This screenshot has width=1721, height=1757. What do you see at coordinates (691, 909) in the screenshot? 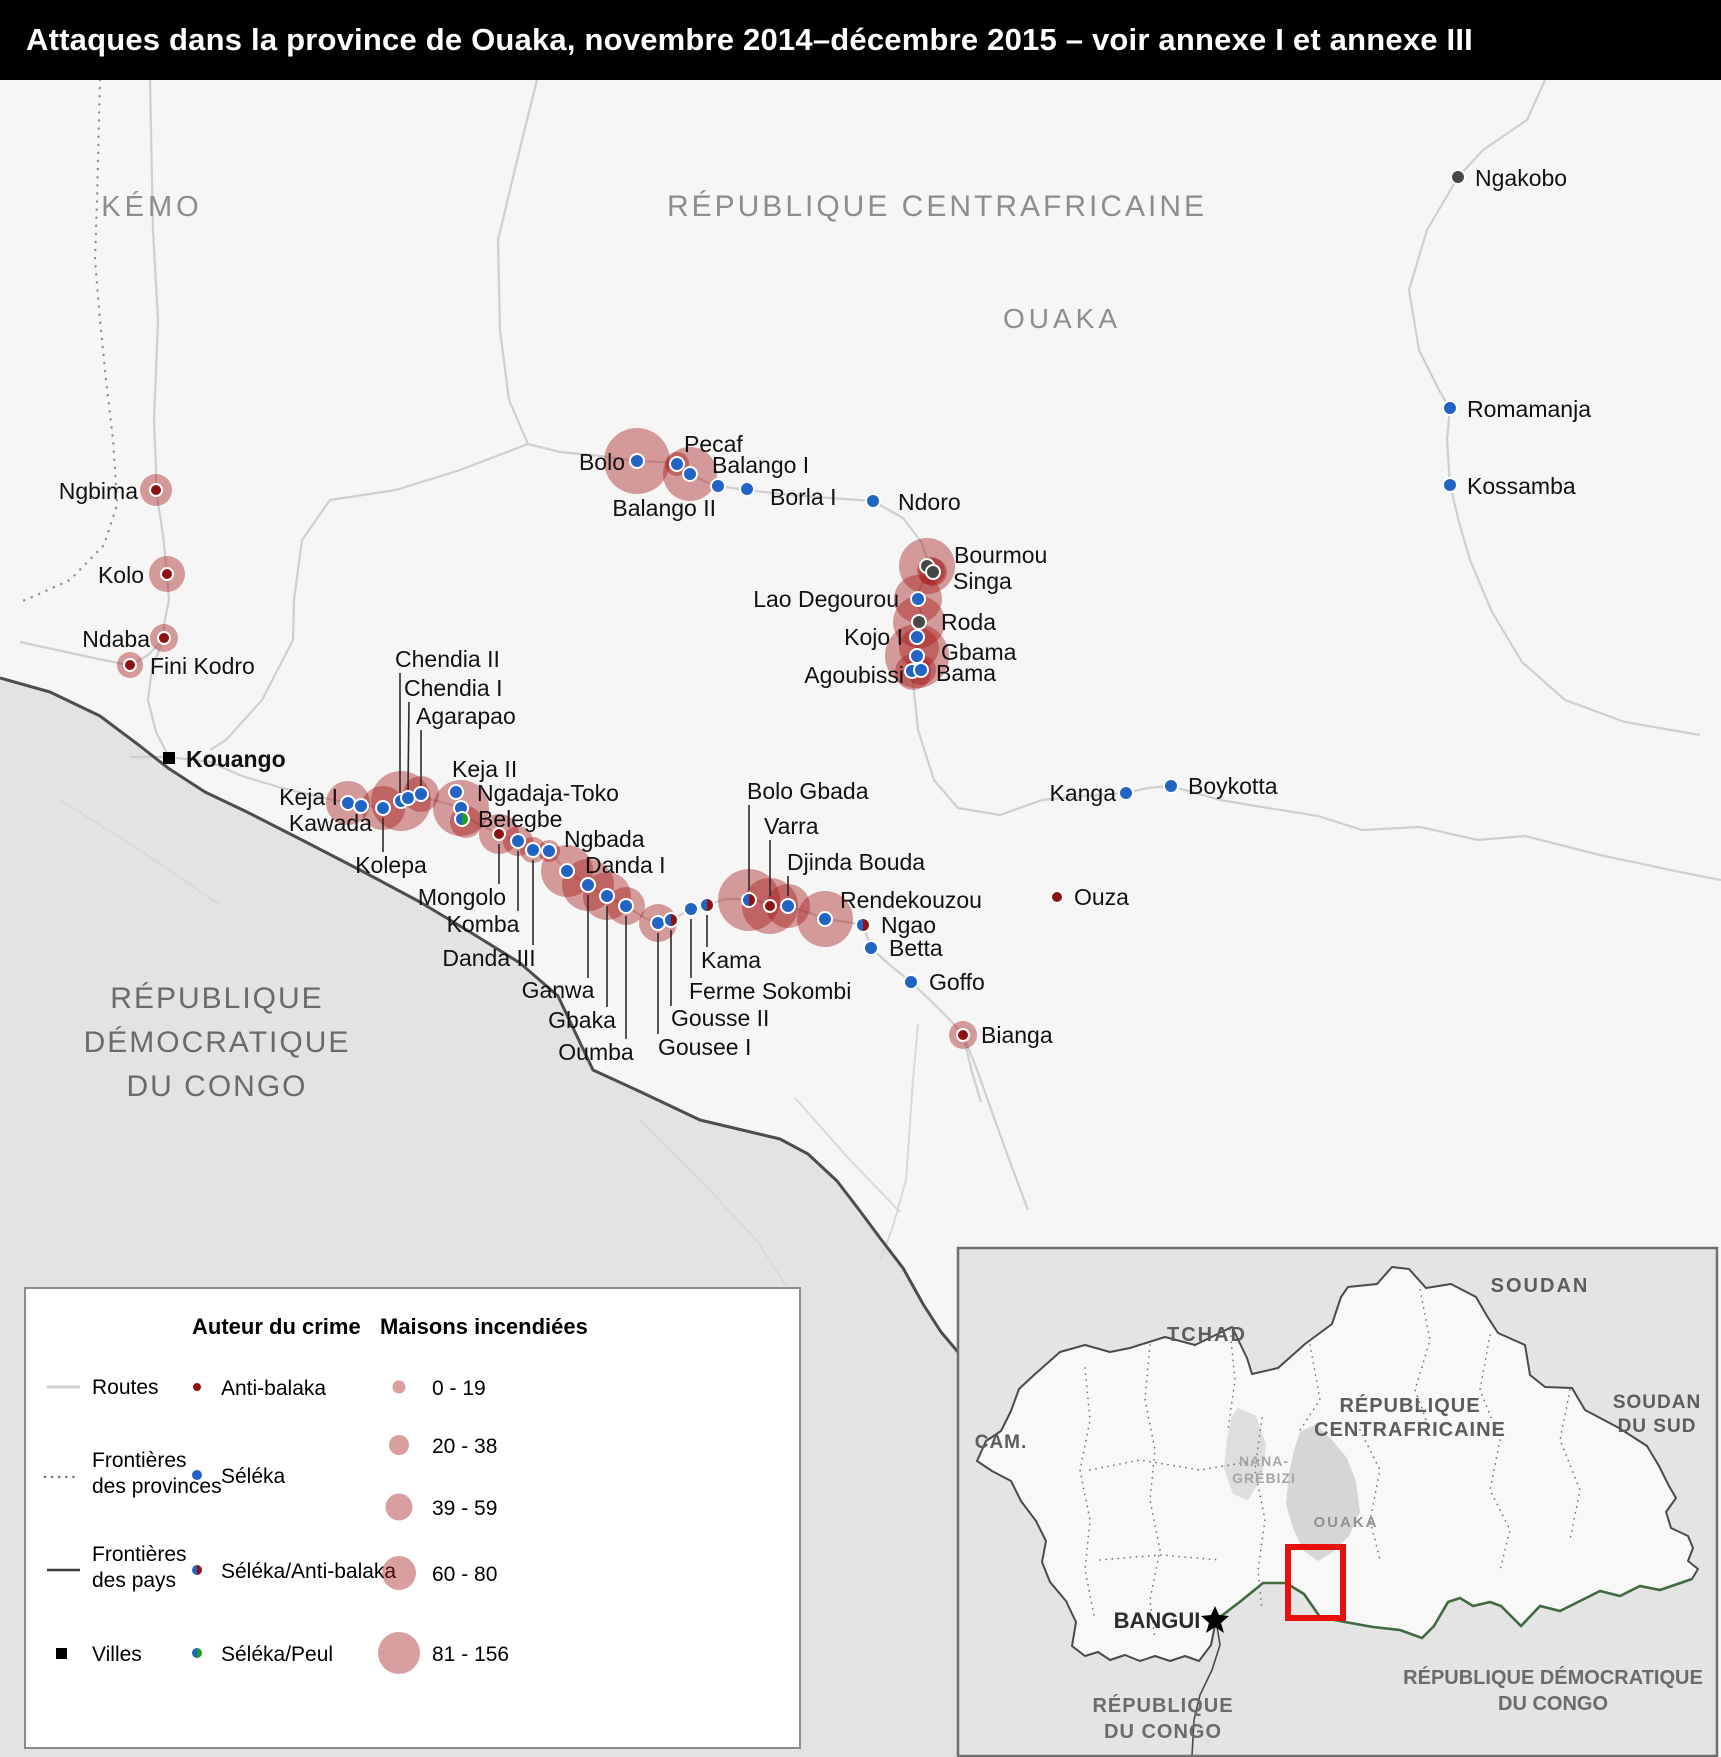
I see `place-ferme-sokombi-dot` at bounding box center [691, 909].